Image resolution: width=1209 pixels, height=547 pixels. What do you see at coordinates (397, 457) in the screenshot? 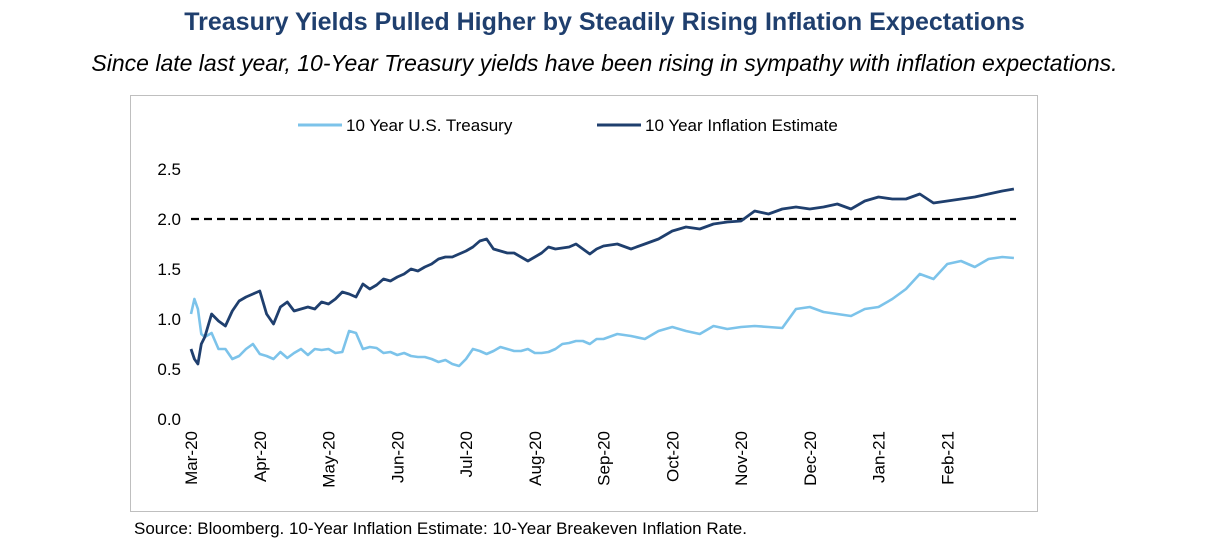
I see `x-tick-label: Jun-20` at bounding box center [397, 457].